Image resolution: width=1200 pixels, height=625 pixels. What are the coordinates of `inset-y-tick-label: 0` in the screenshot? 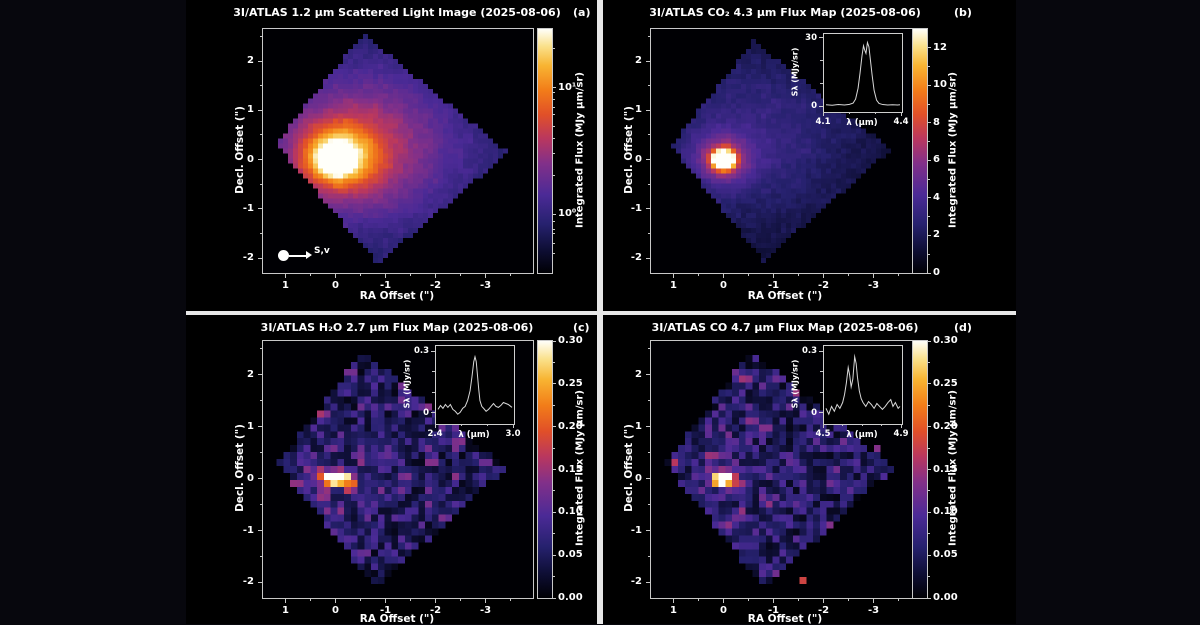 It's located at (814, 106).